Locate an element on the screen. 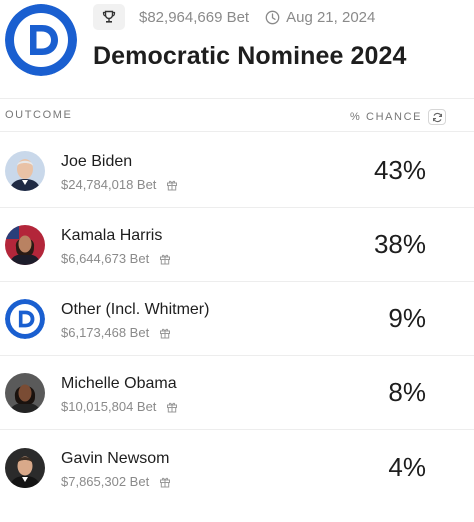 The height and width of the screenshot is (522, 474). outcome-bet: $24,784,018 Bet is located at coordinates (119, 184).